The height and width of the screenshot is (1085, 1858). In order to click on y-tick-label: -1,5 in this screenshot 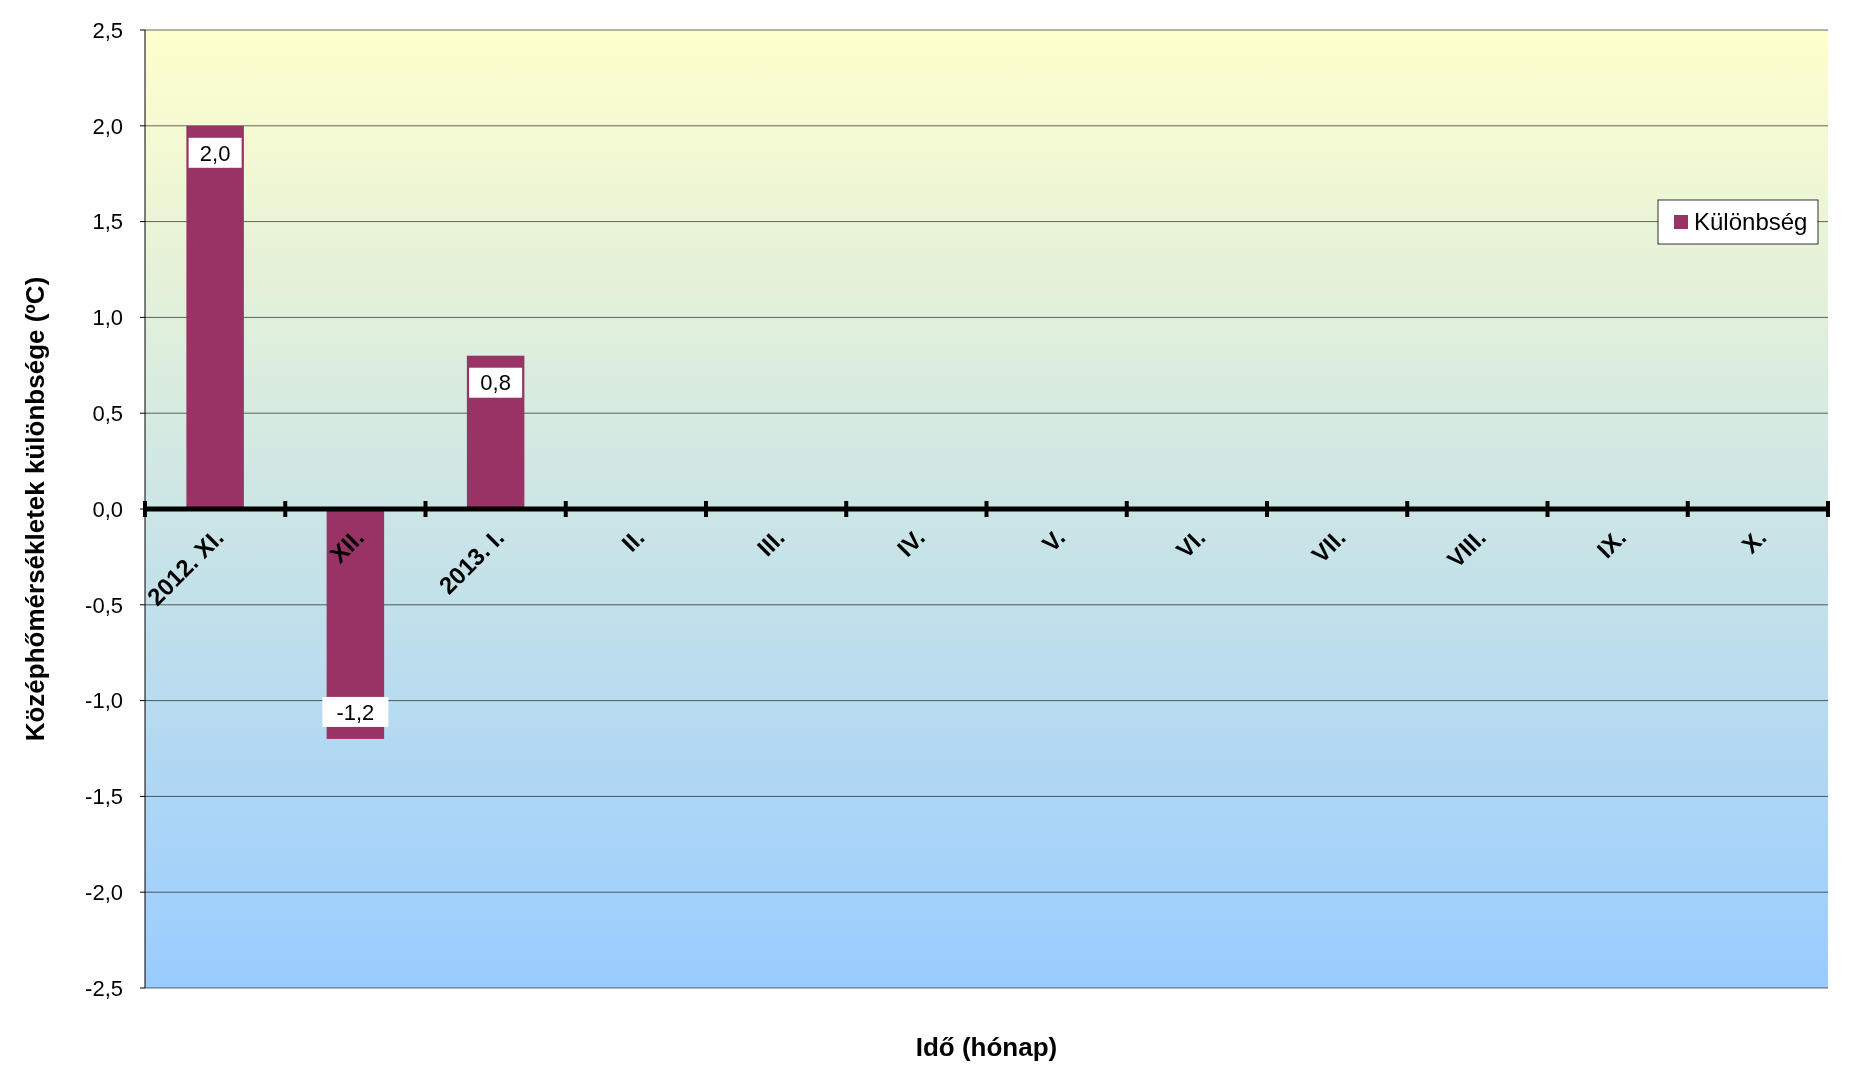, I will do `click(104, 797)`.